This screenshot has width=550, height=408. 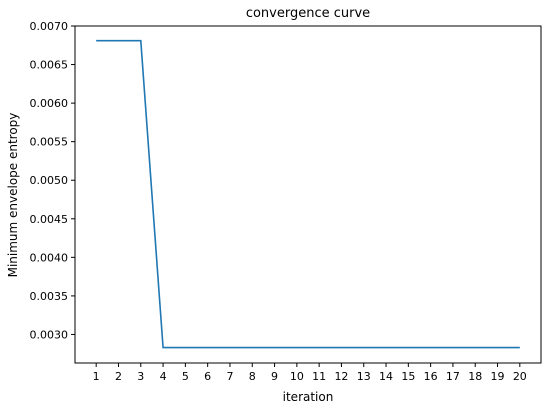 What do you see at coordinates (310, 373) in the screenshot?
I see `x-axis-ticks: 1 2 3 4 5 6 7 8 9 10 11 12 13 14 15 16 17 18 19 20` at bounding box center [310, 373].